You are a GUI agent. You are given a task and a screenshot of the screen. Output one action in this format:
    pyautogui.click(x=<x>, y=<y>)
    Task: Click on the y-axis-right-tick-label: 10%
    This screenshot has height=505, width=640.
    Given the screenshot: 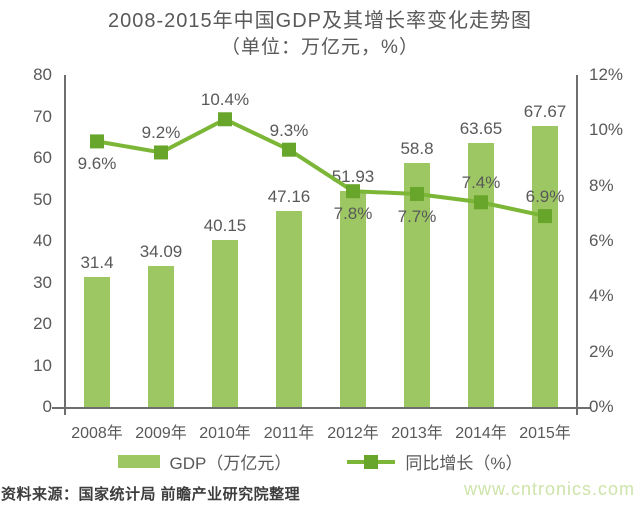 What is the action you would take?
    pyautogui.click(x=606, y=130)
    